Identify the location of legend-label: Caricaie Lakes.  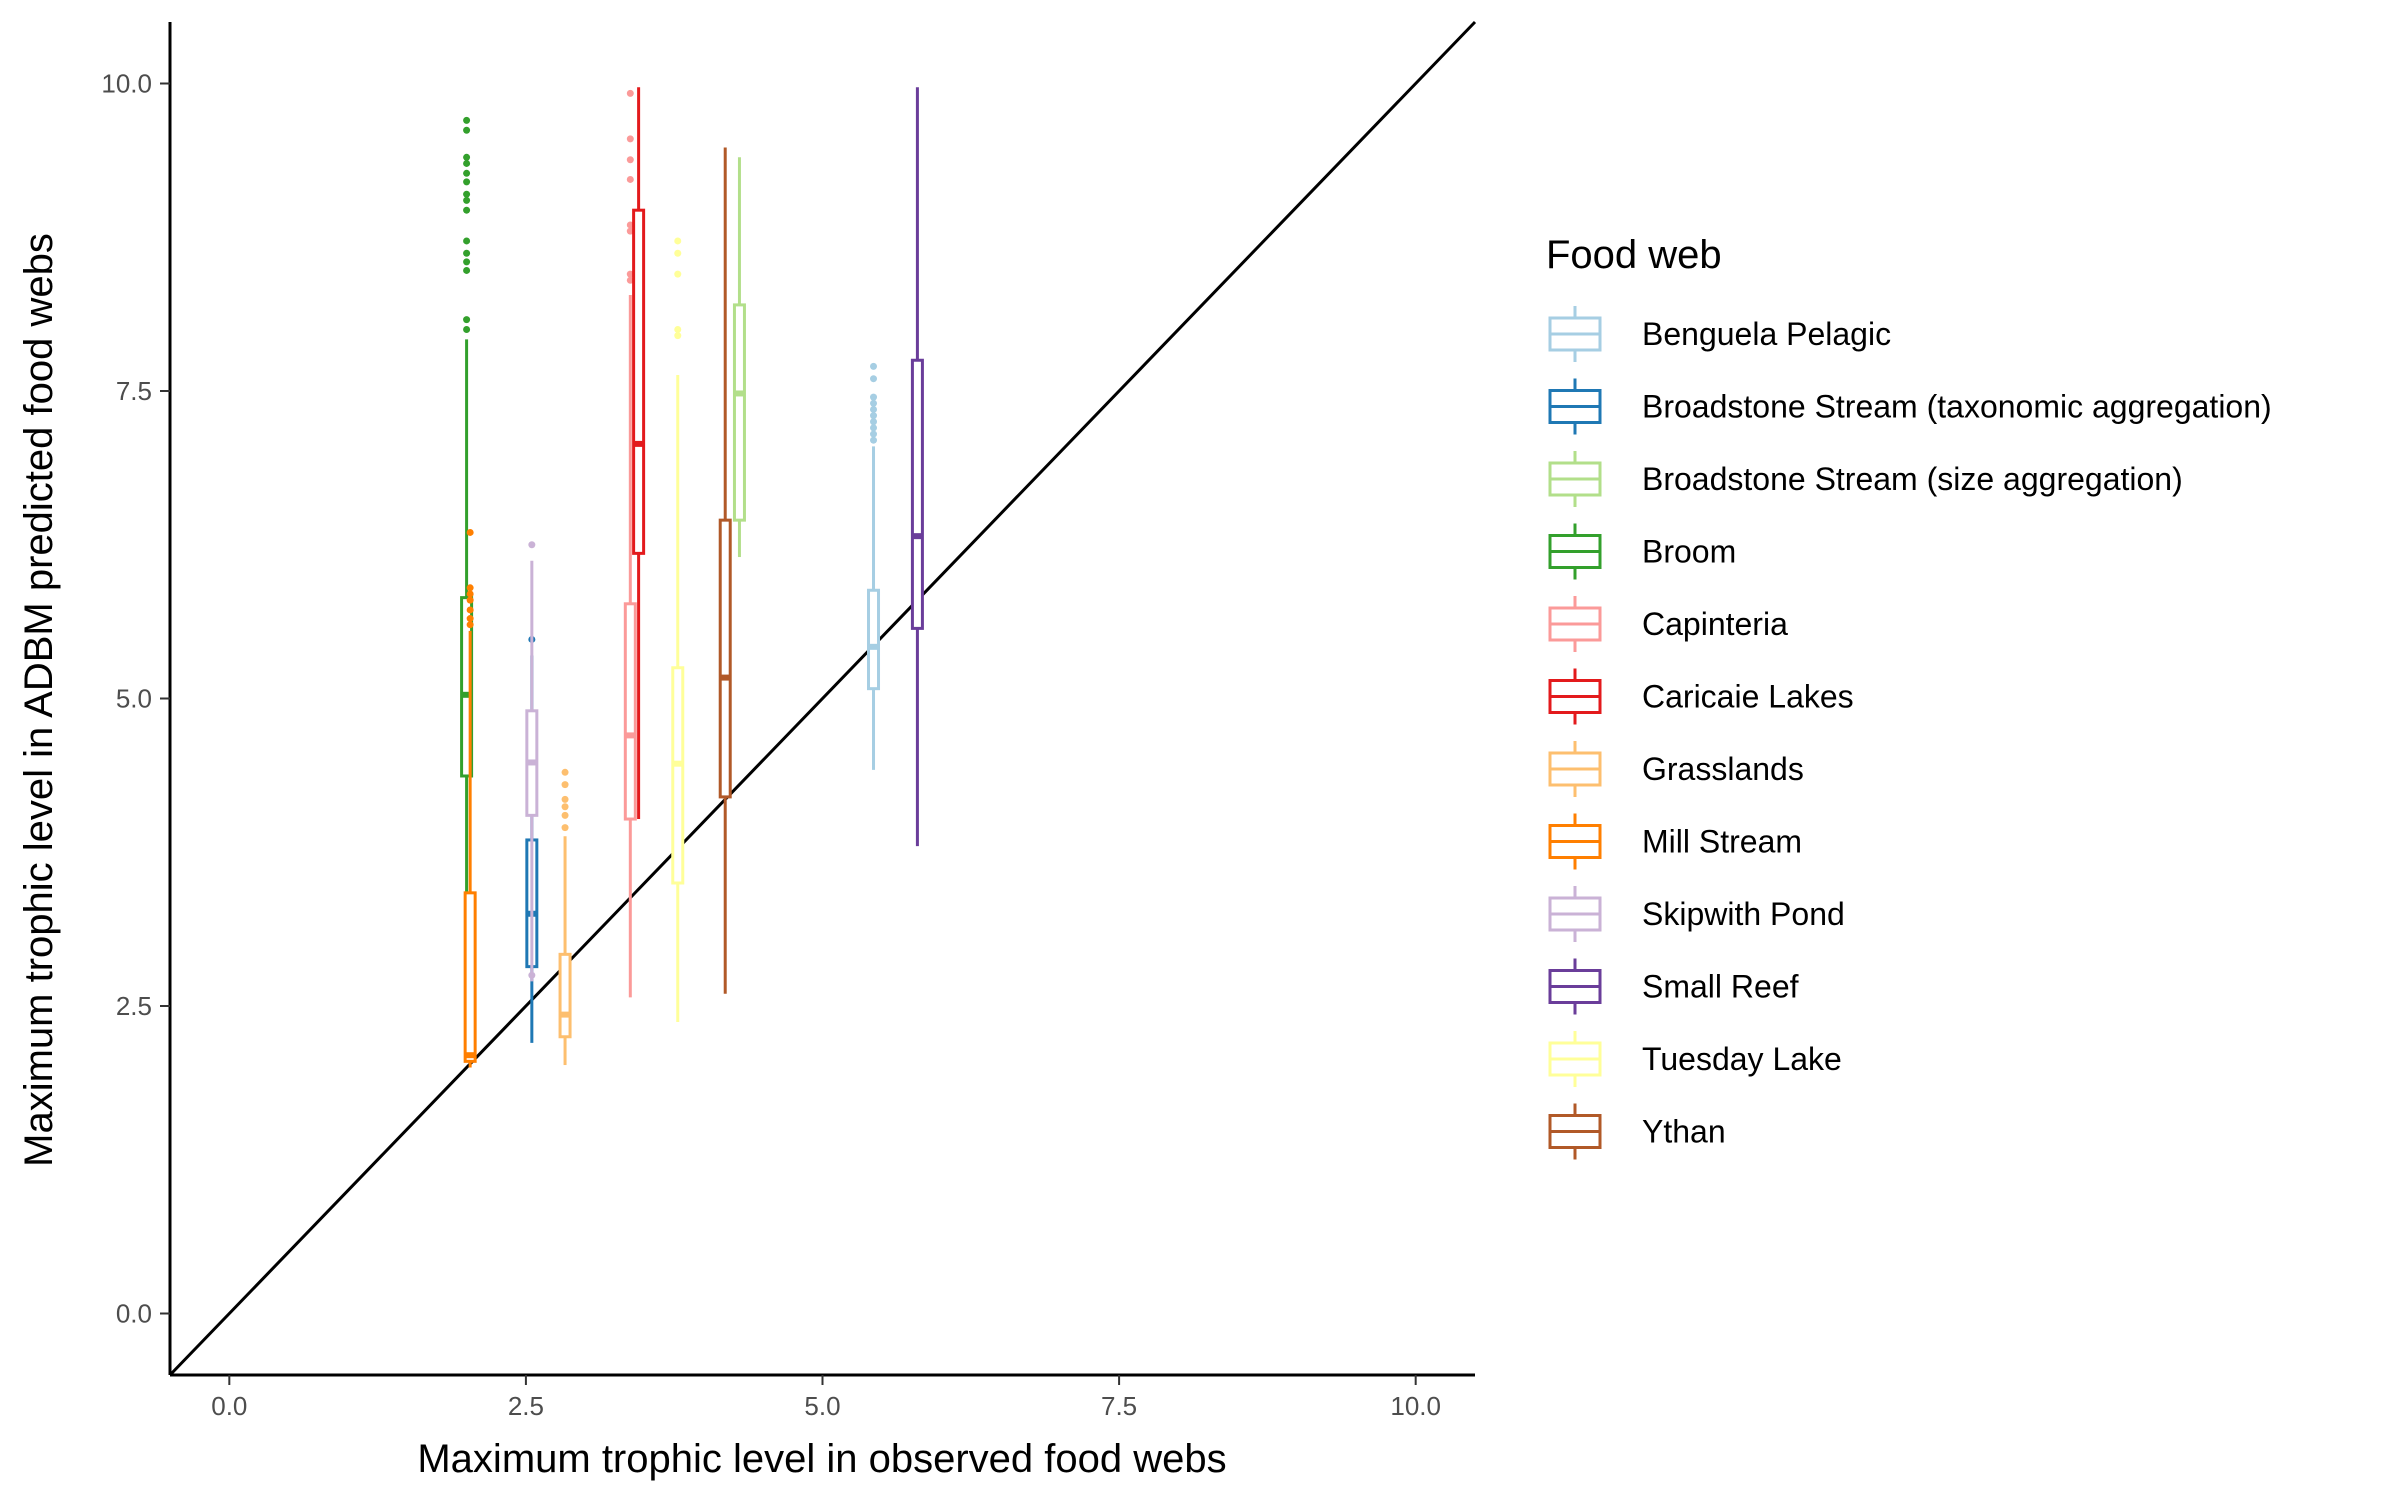
(1748, 697).